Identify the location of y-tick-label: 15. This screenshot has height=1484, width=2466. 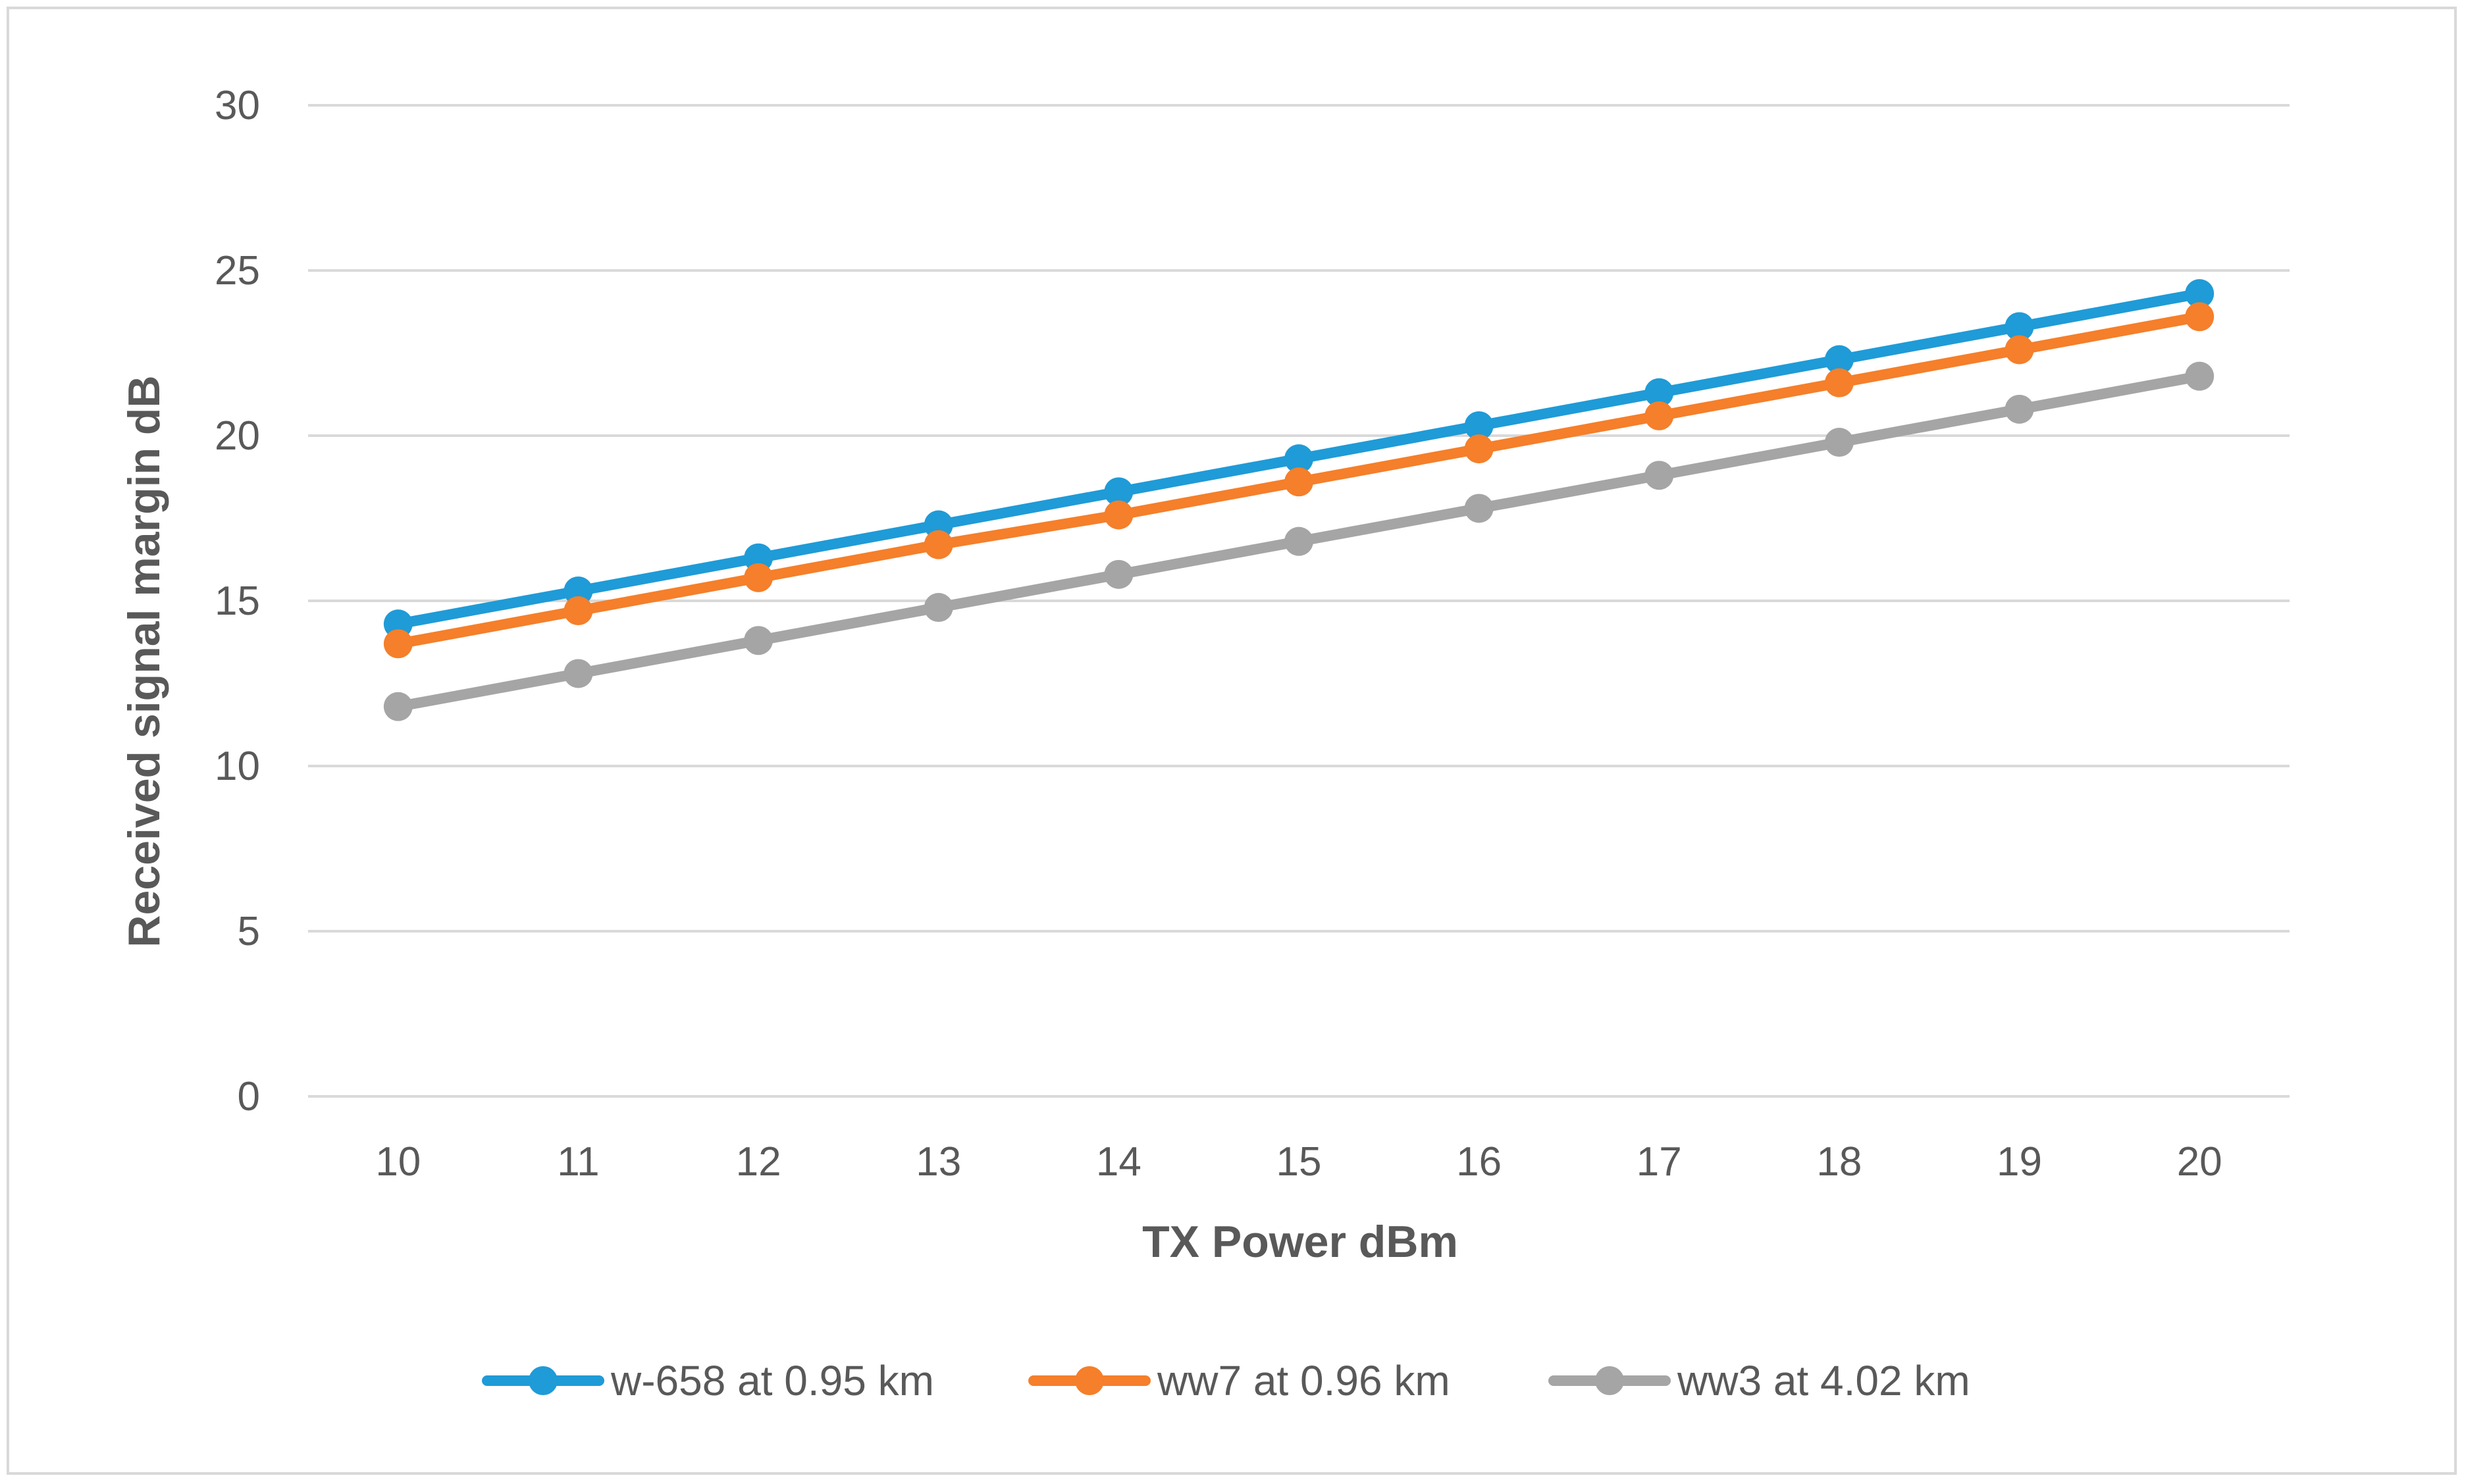
(238, 601).